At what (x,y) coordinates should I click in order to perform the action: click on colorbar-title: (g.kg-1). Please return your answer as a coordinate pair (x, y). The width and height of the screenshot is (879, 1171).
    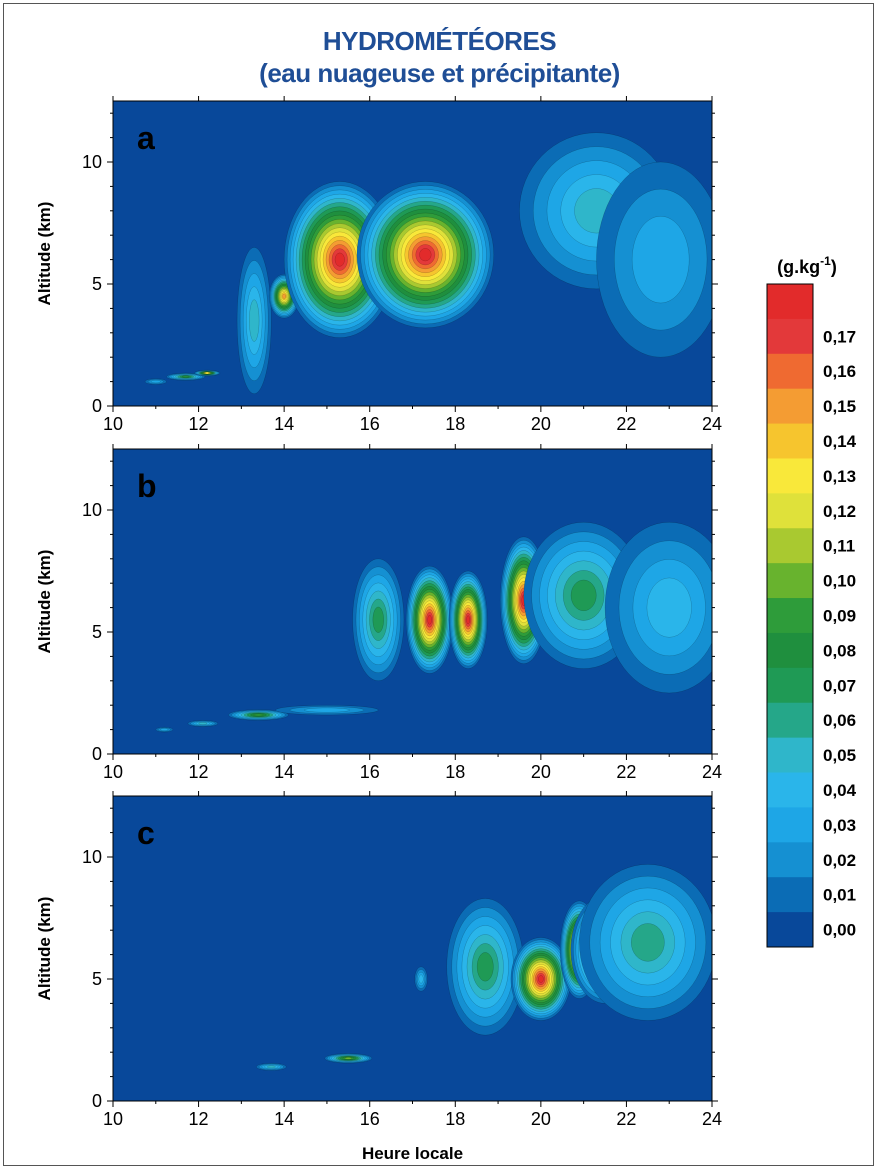
    Looking at the image, I should click on (807, 265).